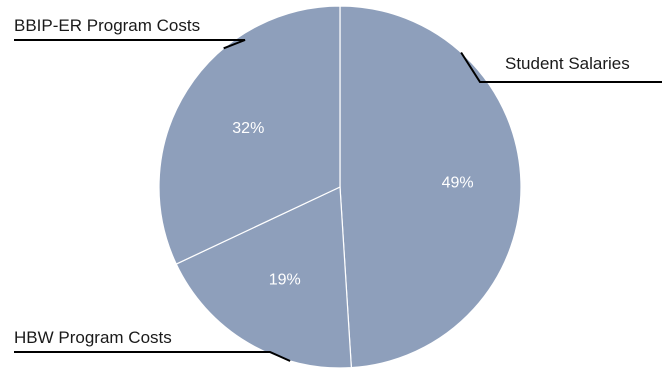 The height and width of the screenshot is (368, 667). I want to click on leader-line-student-salaries, so click(561, 67).